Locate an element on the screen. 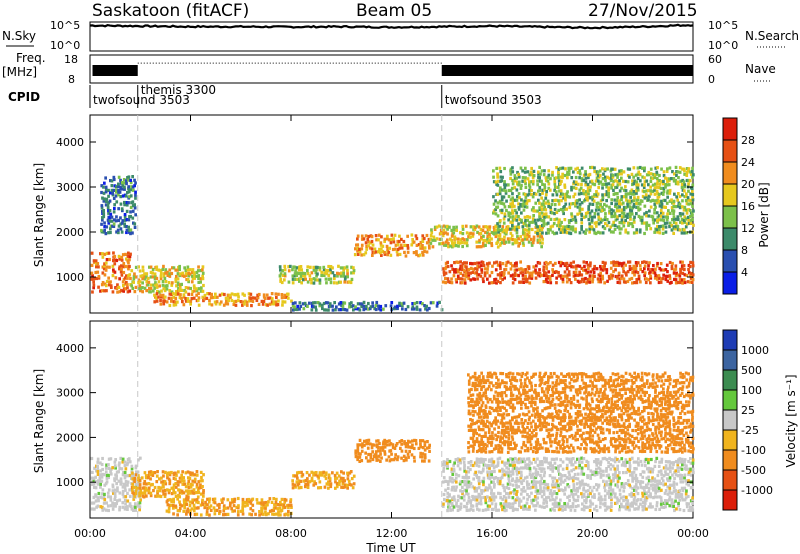 The image size is (800, 554). velocity-cell-2005 is located at coordinates (688, 496).